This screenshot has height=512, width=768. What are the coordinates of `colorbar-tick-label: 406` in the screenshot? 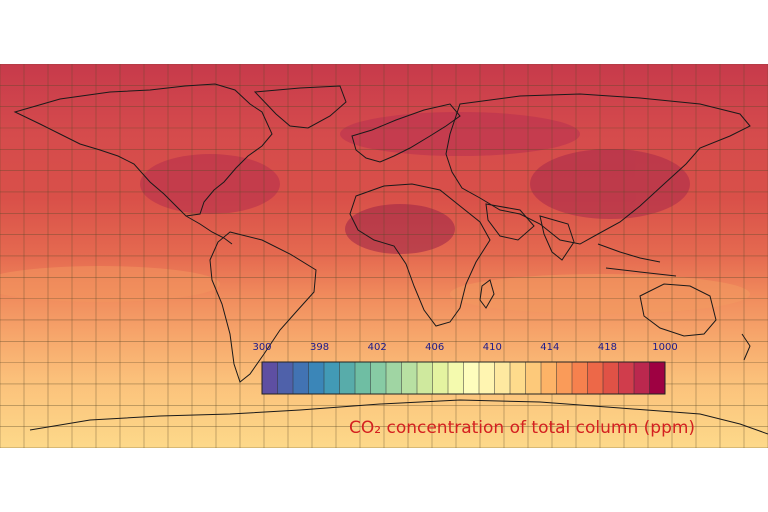 It's located at (435, 347).